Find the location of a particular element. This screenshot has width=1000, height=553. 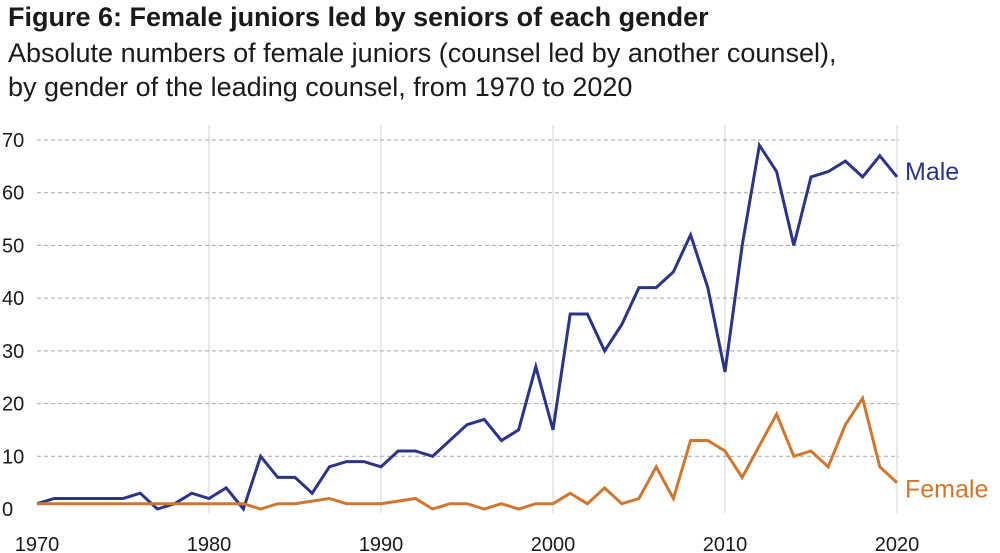

x-tick-label: 2000 is located at coordinates (553, 543).